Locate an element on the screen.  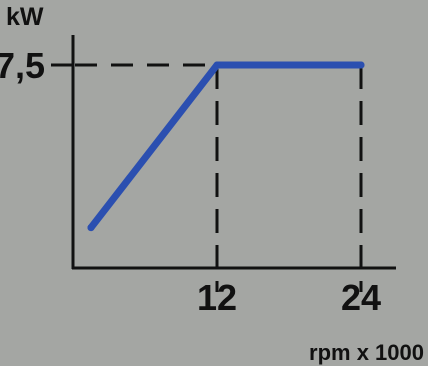
x-axis-label: rpm x 1000 is located at coordinates (366, 352).